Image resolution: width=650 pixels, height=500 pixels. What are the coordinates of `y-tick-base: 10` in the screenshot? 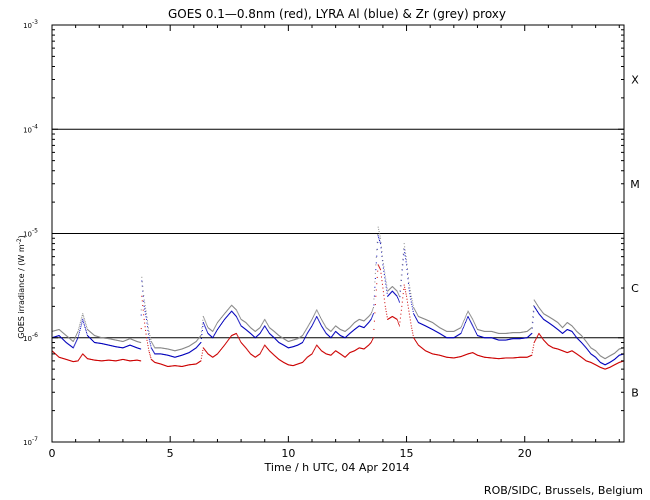 It's located at (27, 339).